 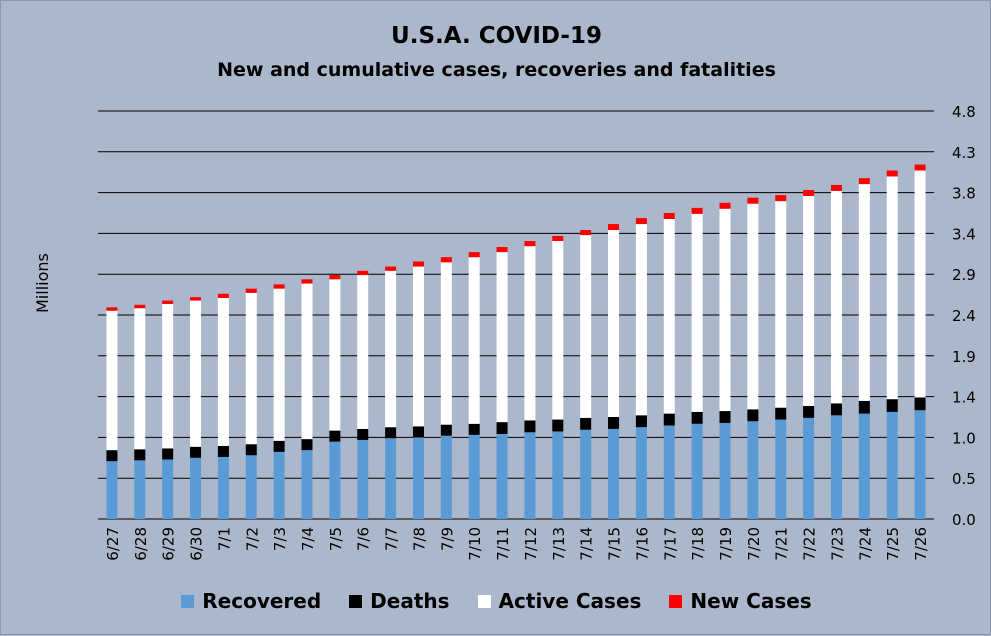 I want to click on legend-label: New Cases, so click(x=751, y=601).